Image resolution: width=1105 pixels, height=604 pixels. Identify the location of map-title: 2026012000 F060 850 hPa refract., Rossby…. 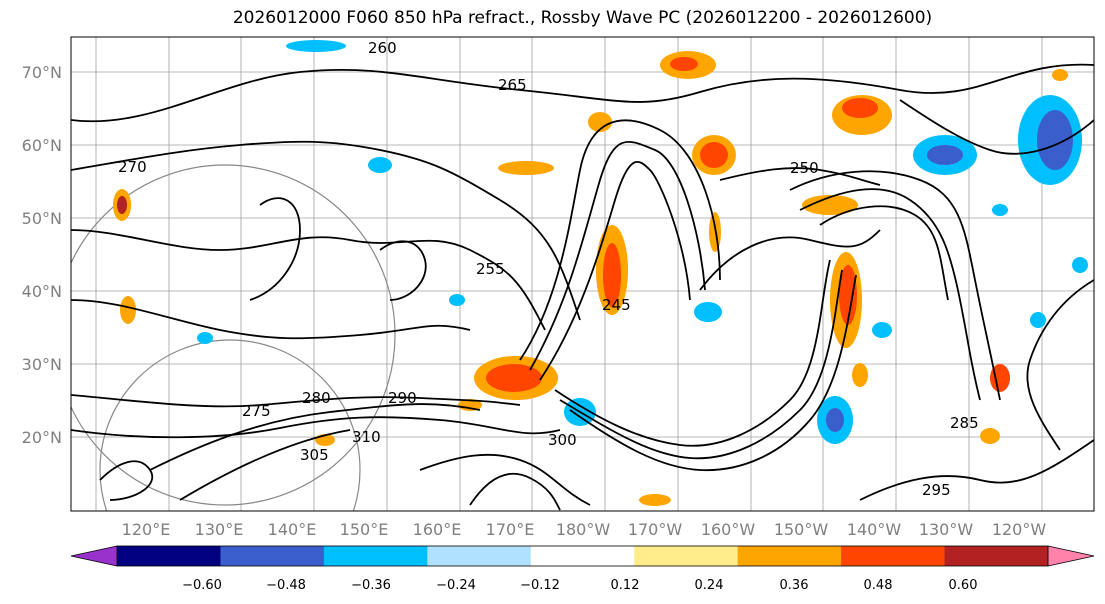
(582, 18).